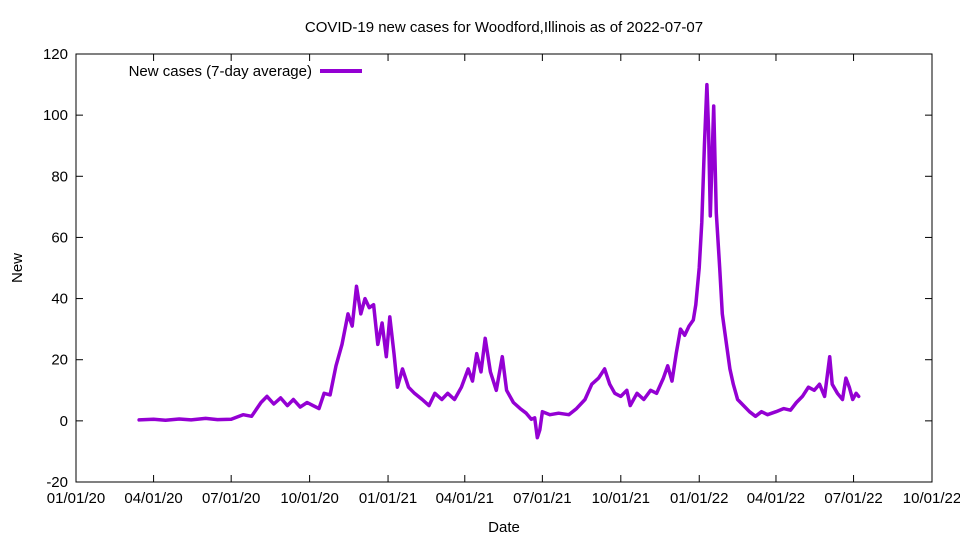 Image resolution: width=960 pixels, height=540 pixels. Describe the element at coordinates (17, 268) in the screenshot. I see `y-axis-label: New` at that location.